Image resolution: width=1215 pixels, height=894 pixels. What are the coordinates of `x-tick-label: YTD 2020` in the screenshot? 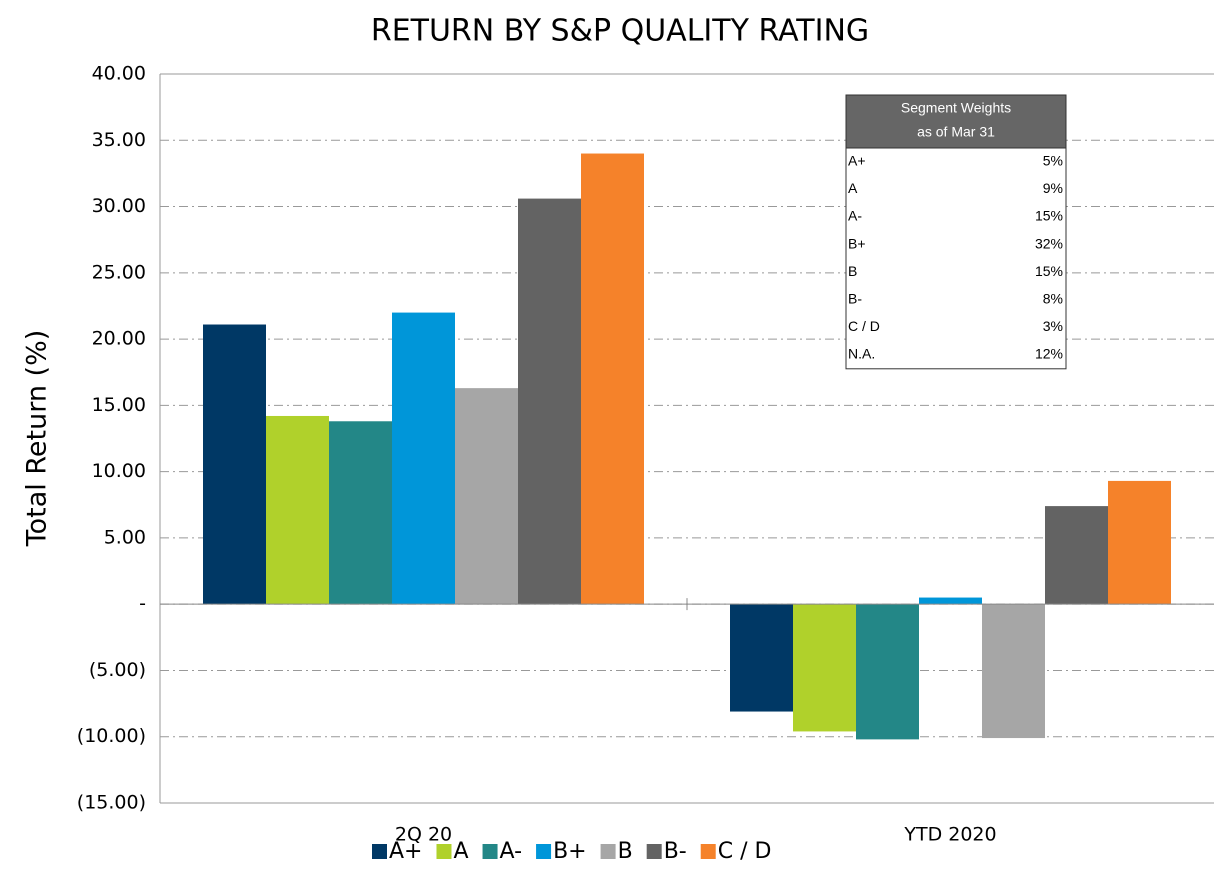 It's located at (949, 835).